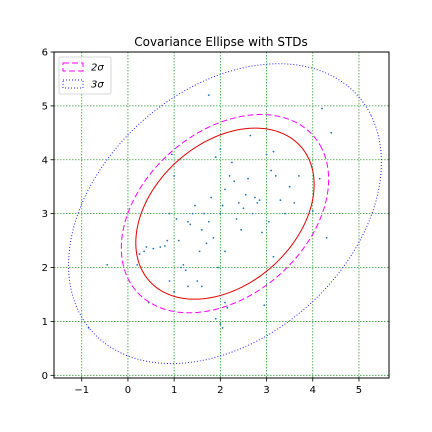 The width and height of the screenshot is (432, 432). What do you see at coordinates (81, 390) in the screenshot?
I see `x-tick-label: −1` at bounding box center [81, 390].